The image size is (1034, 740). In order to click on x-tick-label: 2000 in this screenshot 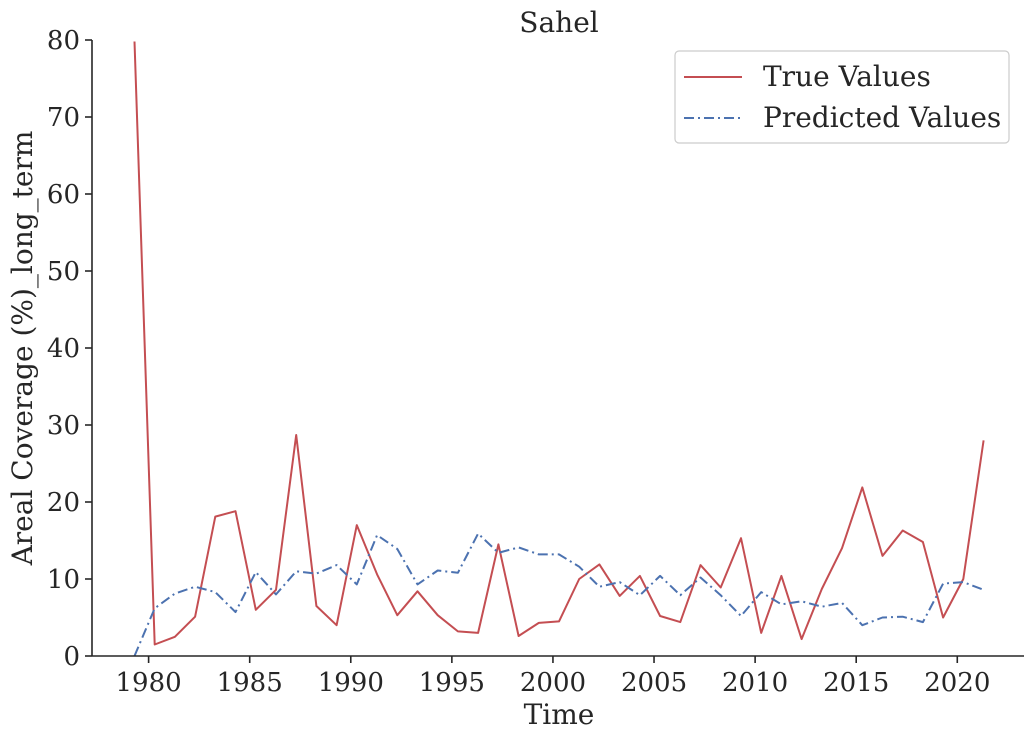, I will do `click(553, 683)`.